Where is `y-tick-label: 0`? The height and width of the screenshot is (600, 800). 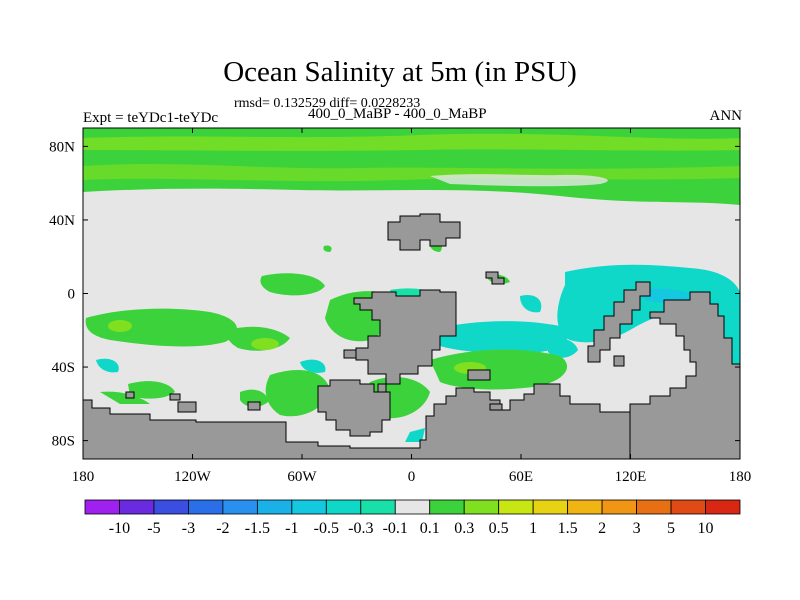 y-tick-label: 0 is located at coordinates (72, 295).